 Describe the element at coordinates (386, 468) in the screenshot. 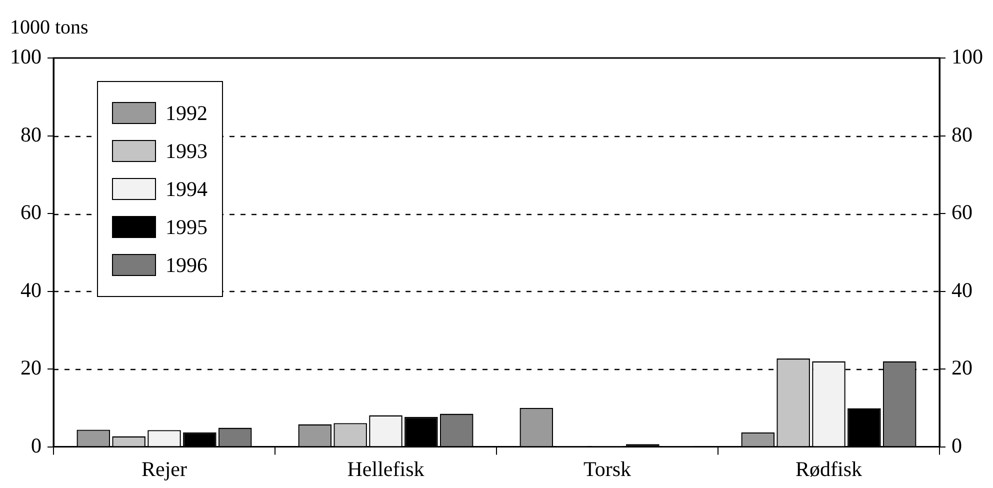

I see `x-tick-label: Hellefisk` at that location.